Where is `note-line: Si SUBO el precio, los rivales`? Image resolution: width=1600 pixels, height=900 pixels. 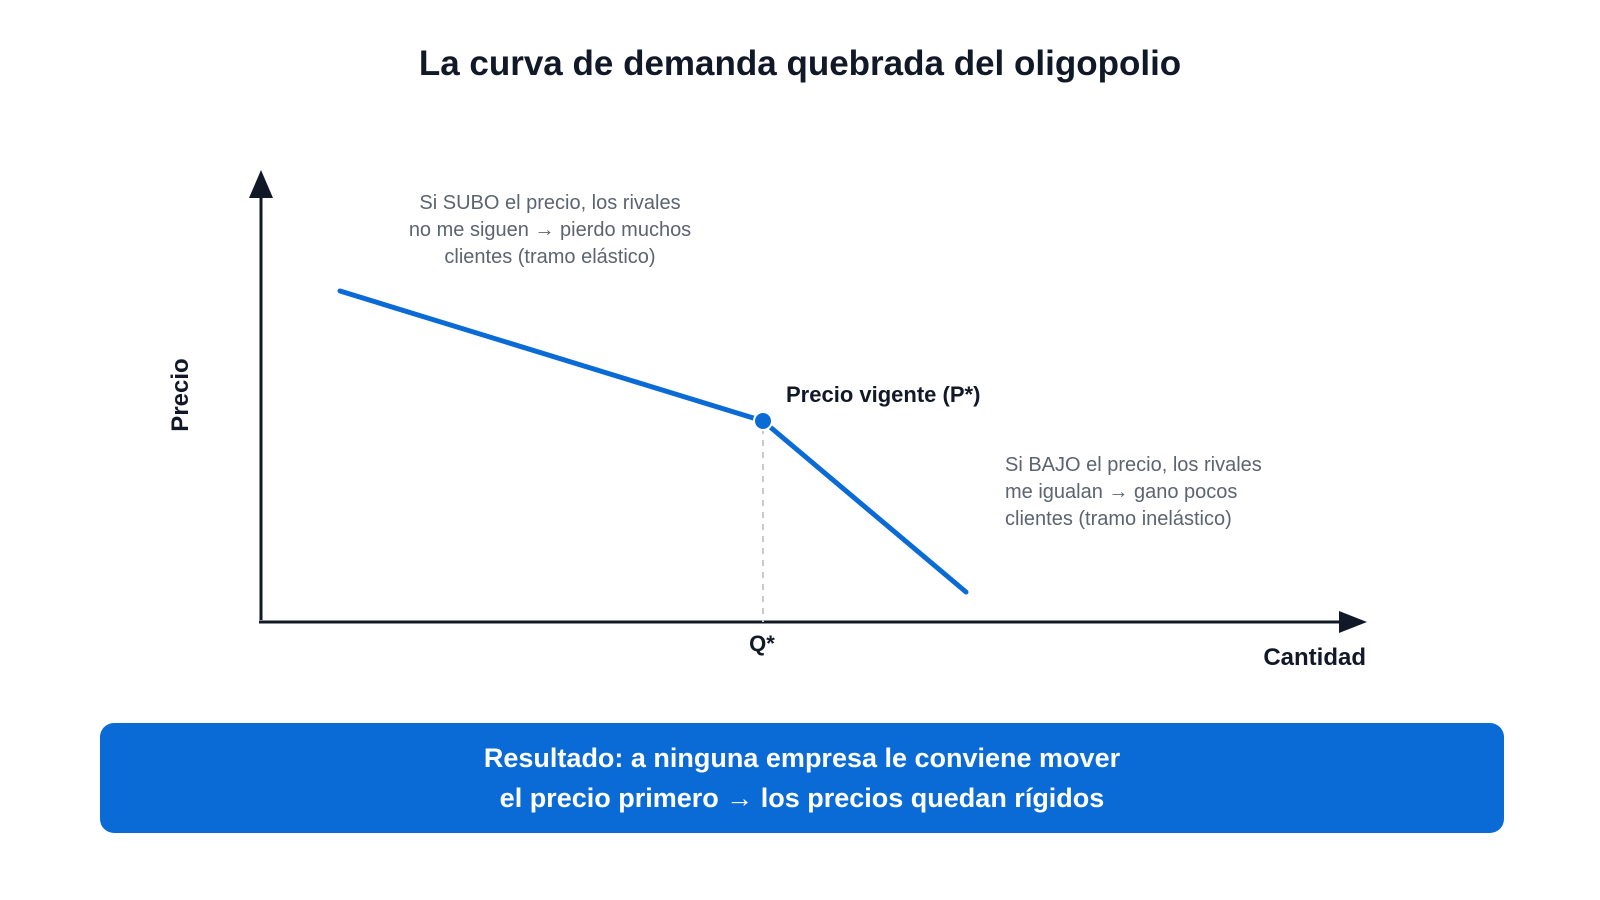 note-line: Si SUBO el precio, los rivales is located at coordinates (550, 203).